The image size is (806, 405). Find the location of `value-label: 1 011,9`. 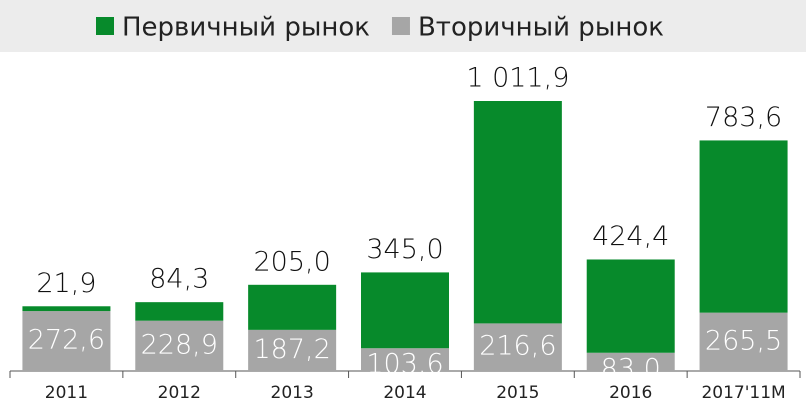

value-label: 1 011,9 is located at coordinates (517, 78).